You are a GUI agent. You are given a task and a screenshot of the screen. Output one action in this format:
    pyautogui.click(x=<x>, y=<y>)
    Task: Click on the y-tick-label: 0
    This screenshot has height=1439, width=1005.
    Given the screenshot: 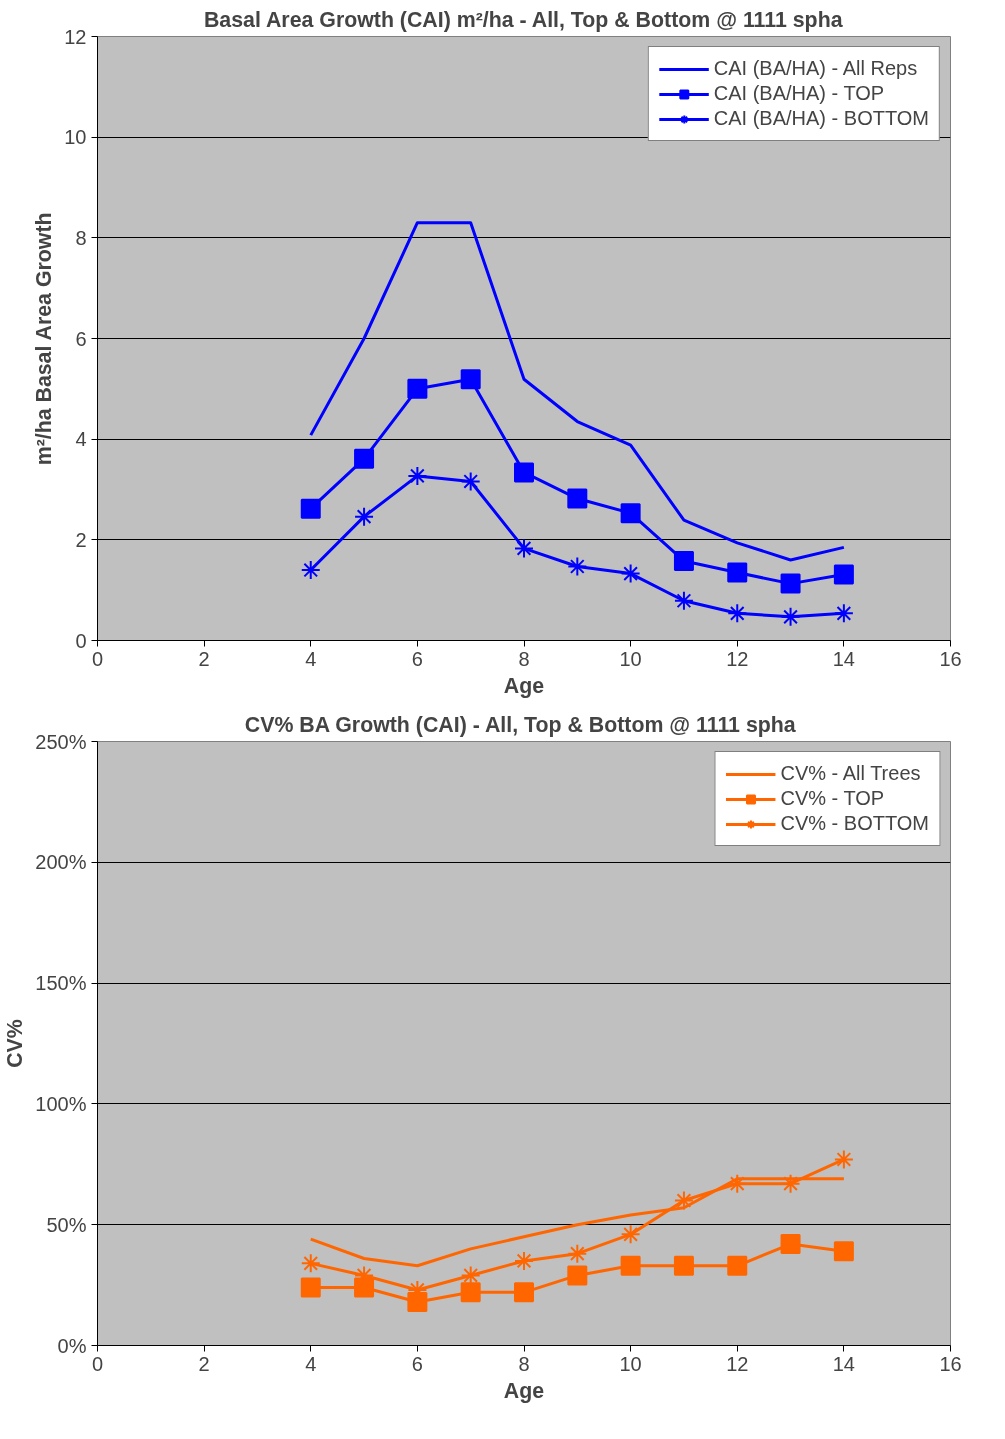 What is the action you would take?
    pyautogui.click(x=81, y=640)
    